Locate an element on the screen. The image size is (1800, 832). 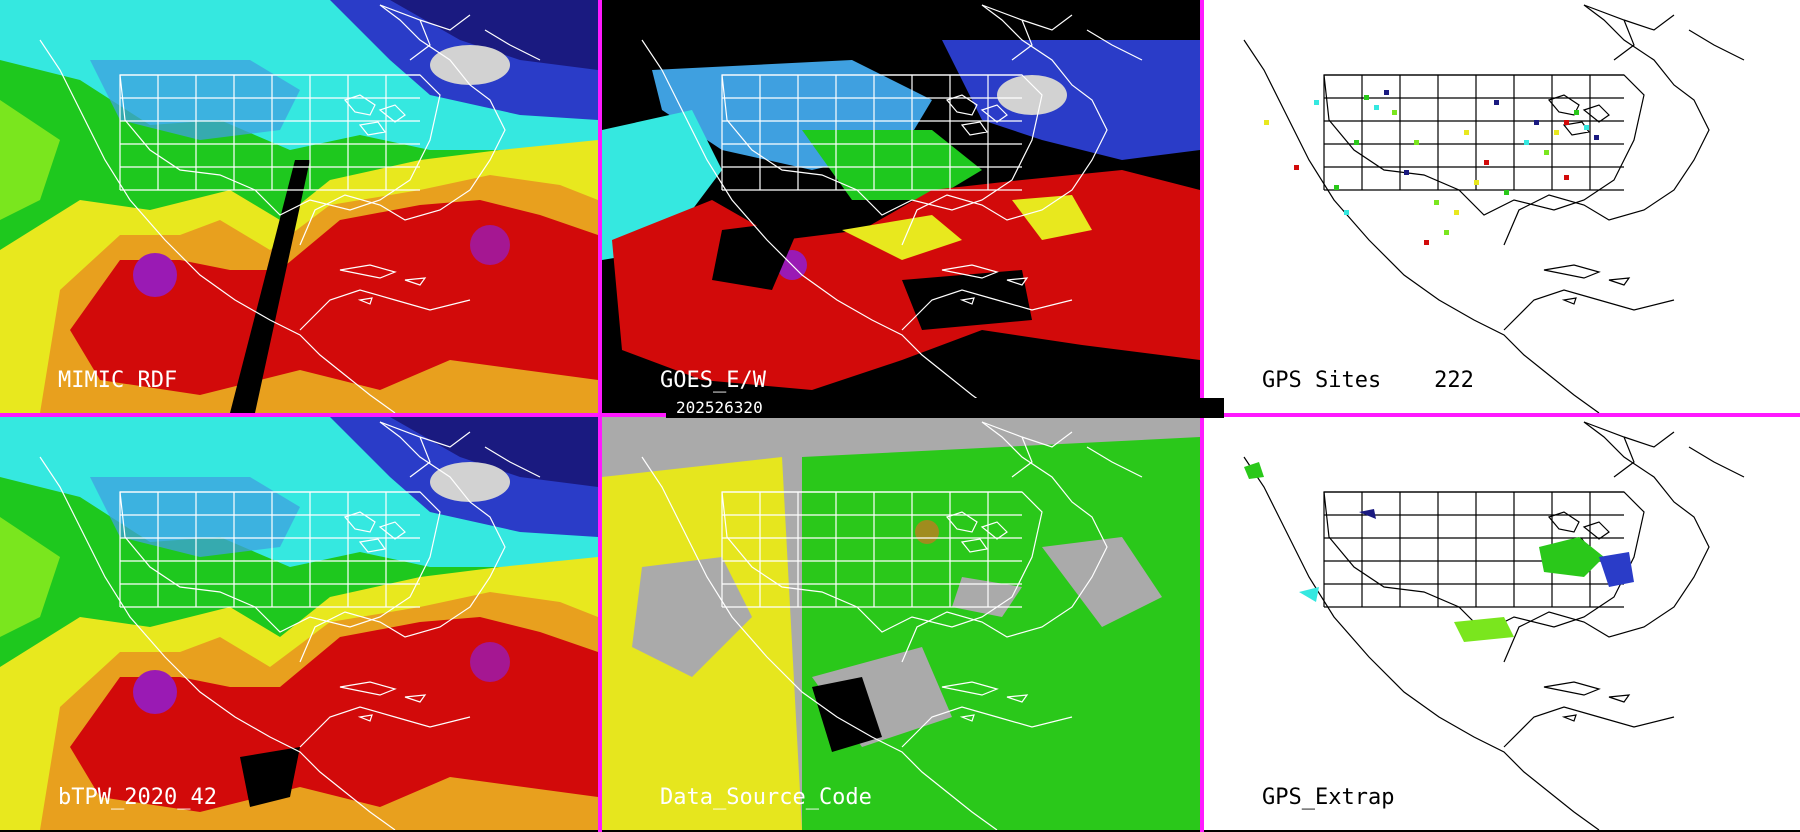
panel-label-data-source: Data_Source_Code is located at coordinates (766, 797).